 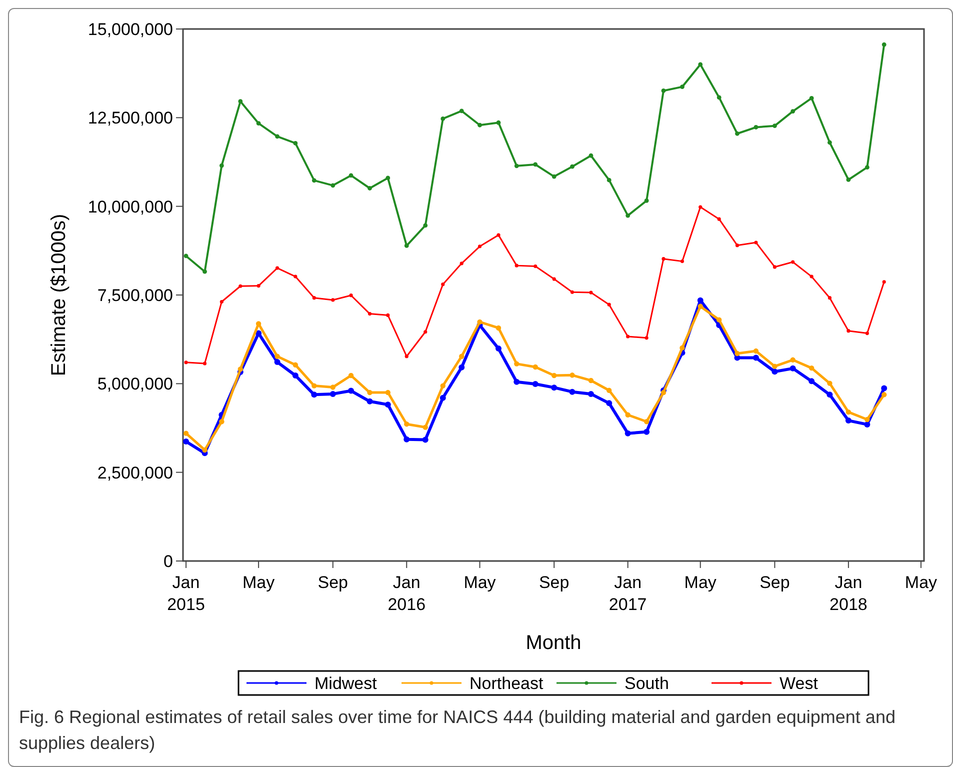 What do you see at coordinates (135, 472) in the screenshot?
I see `y-tick-label: 2,500,000` at bounding box center [135, 472].